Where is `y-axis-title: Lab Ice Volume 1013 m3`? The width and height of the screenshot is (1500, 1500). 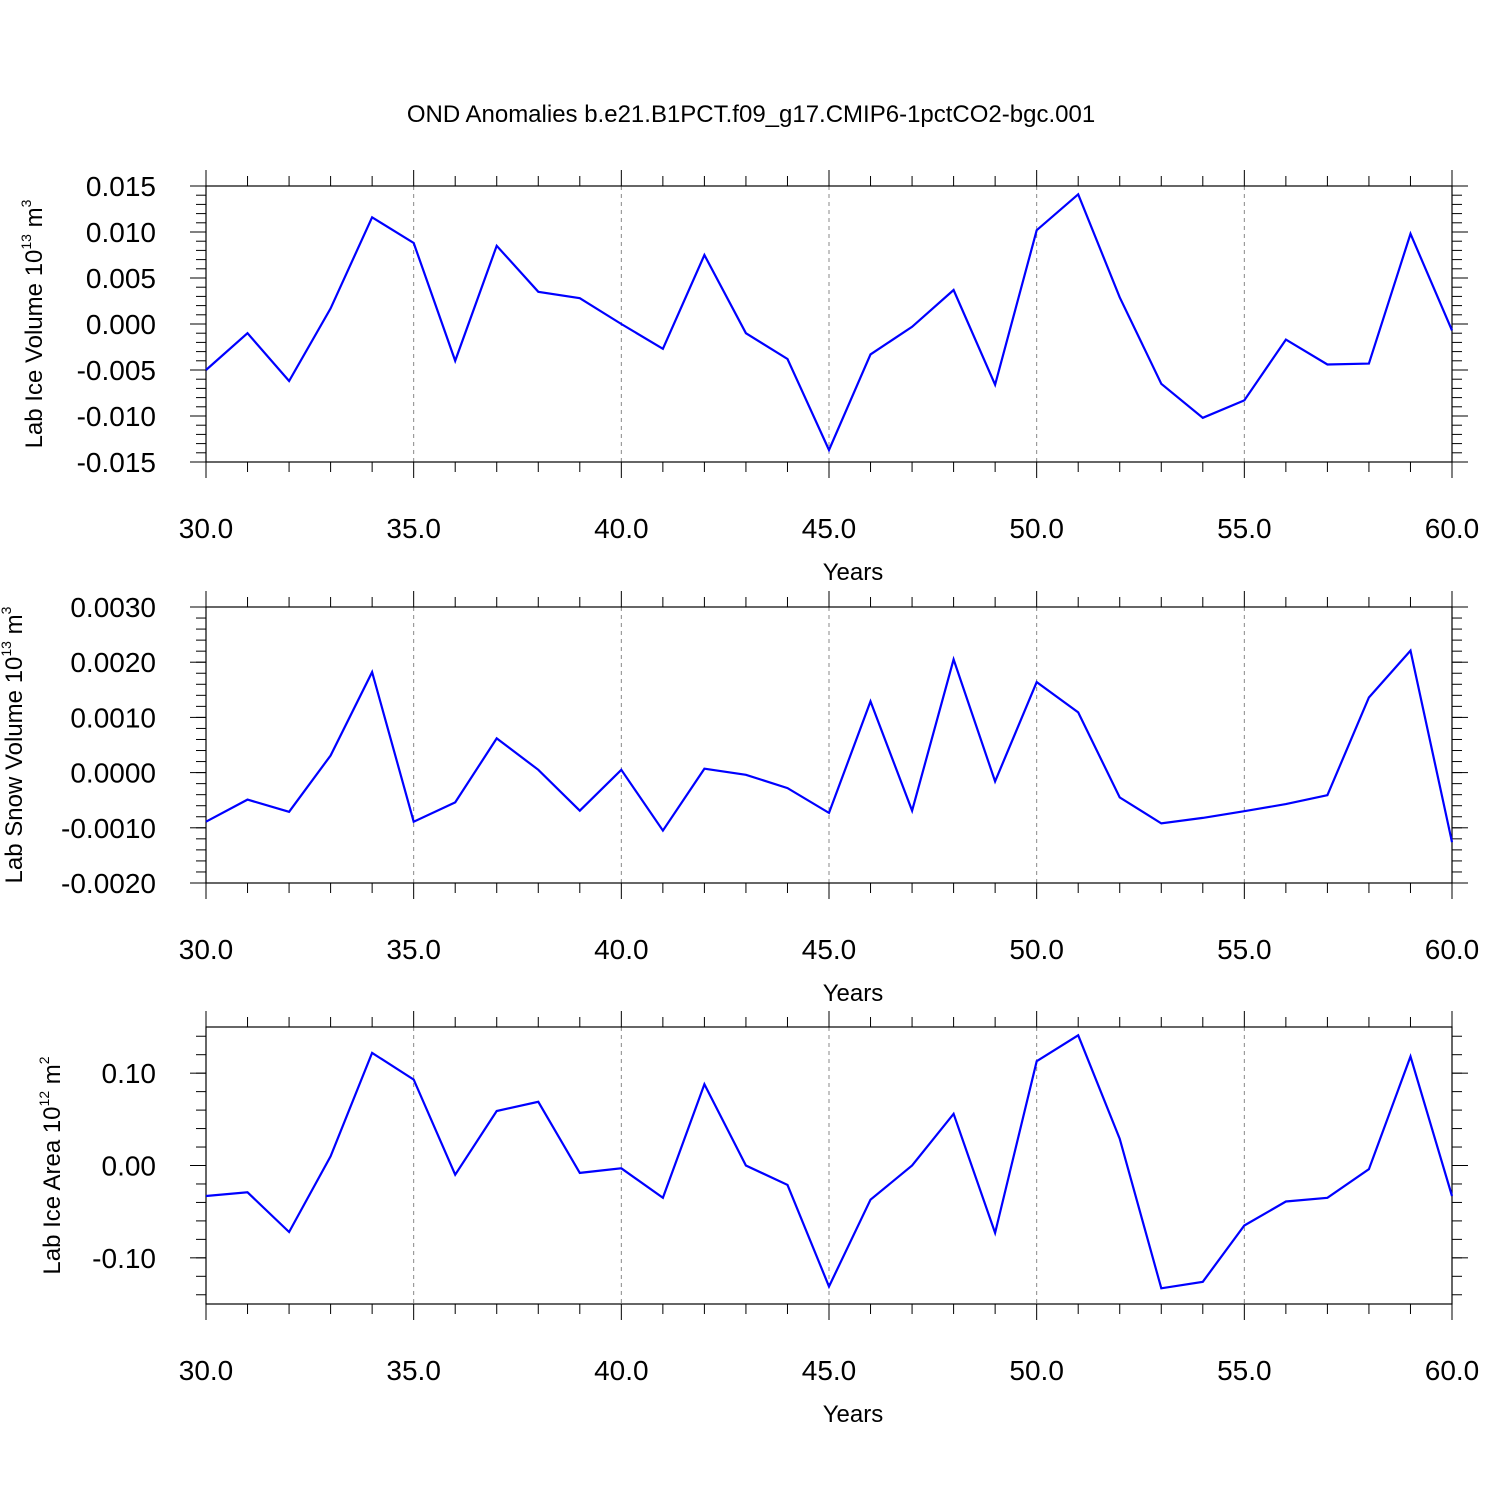 y-axis-title: Lab Ice Volume 1013 m3 is located at coordinates (33, 323).